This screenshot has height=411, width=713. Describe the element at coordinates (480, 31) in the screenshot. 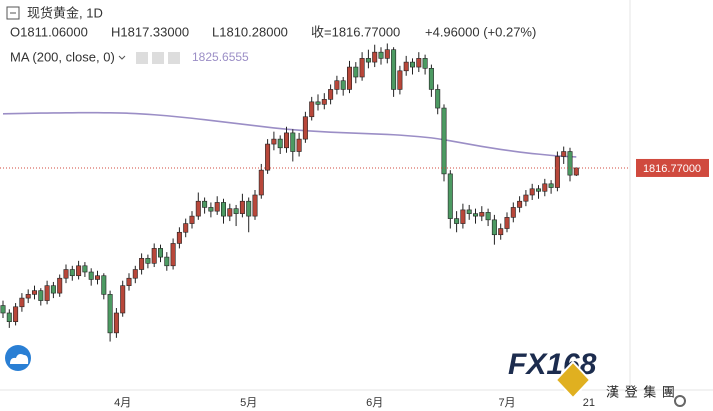

I see `ohlc-change: +4.96000 (+0.27%)` at that location.